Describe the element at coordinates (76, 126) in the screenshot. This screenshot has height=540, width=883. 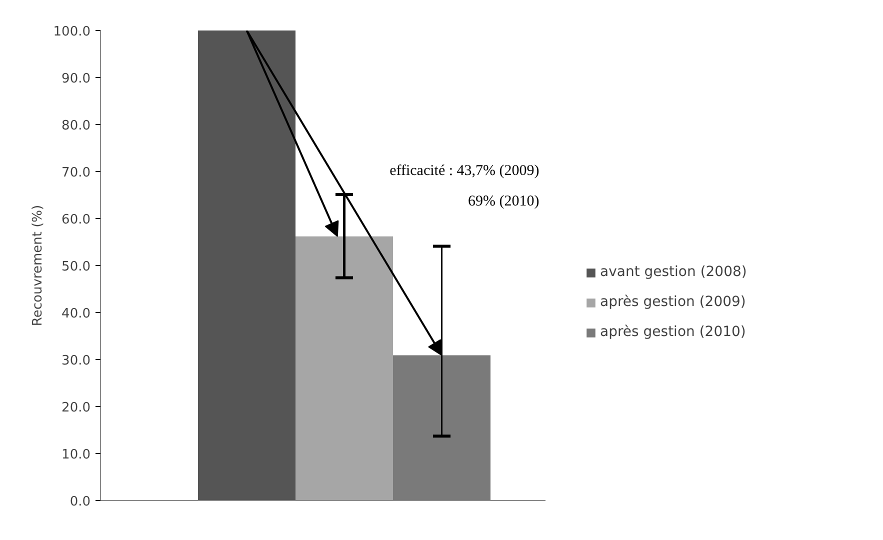
I see `y-tick-label: 80.0` at that location.